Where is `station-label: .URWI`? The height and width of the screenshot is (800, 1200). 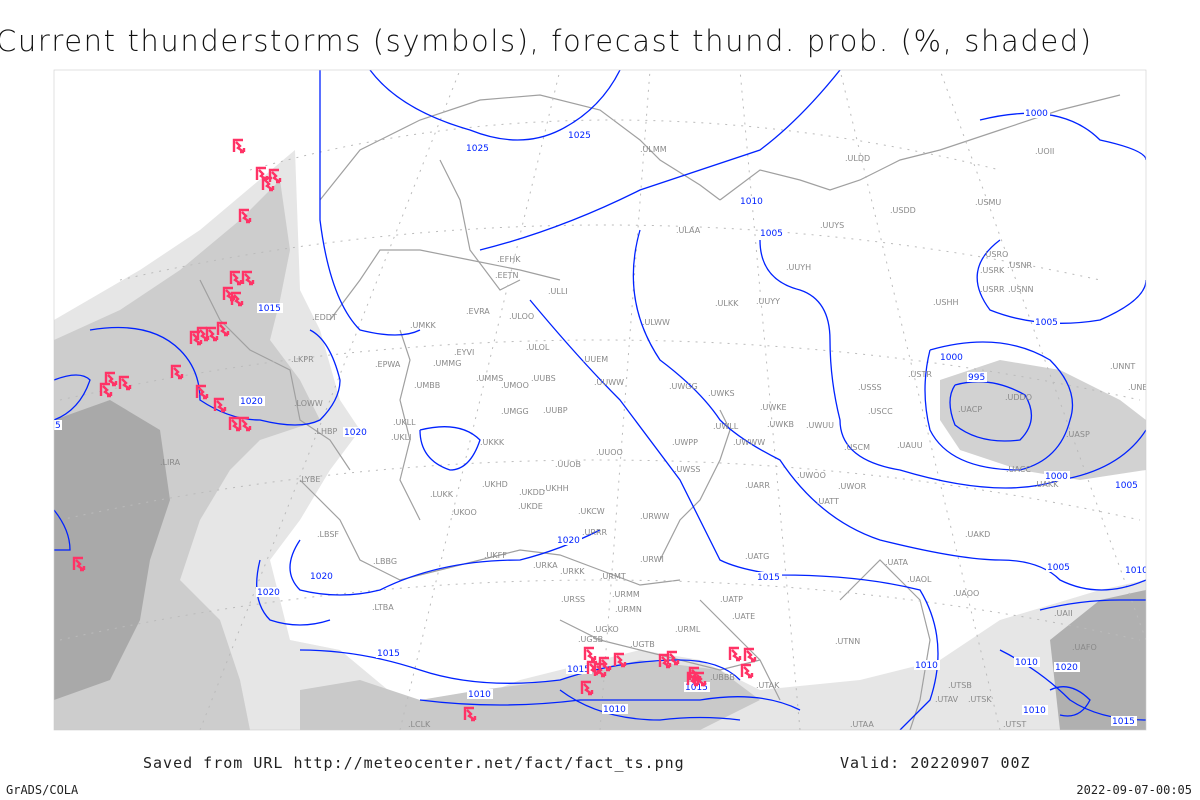 station-label: .URWI is located at coordinates (652, 559).